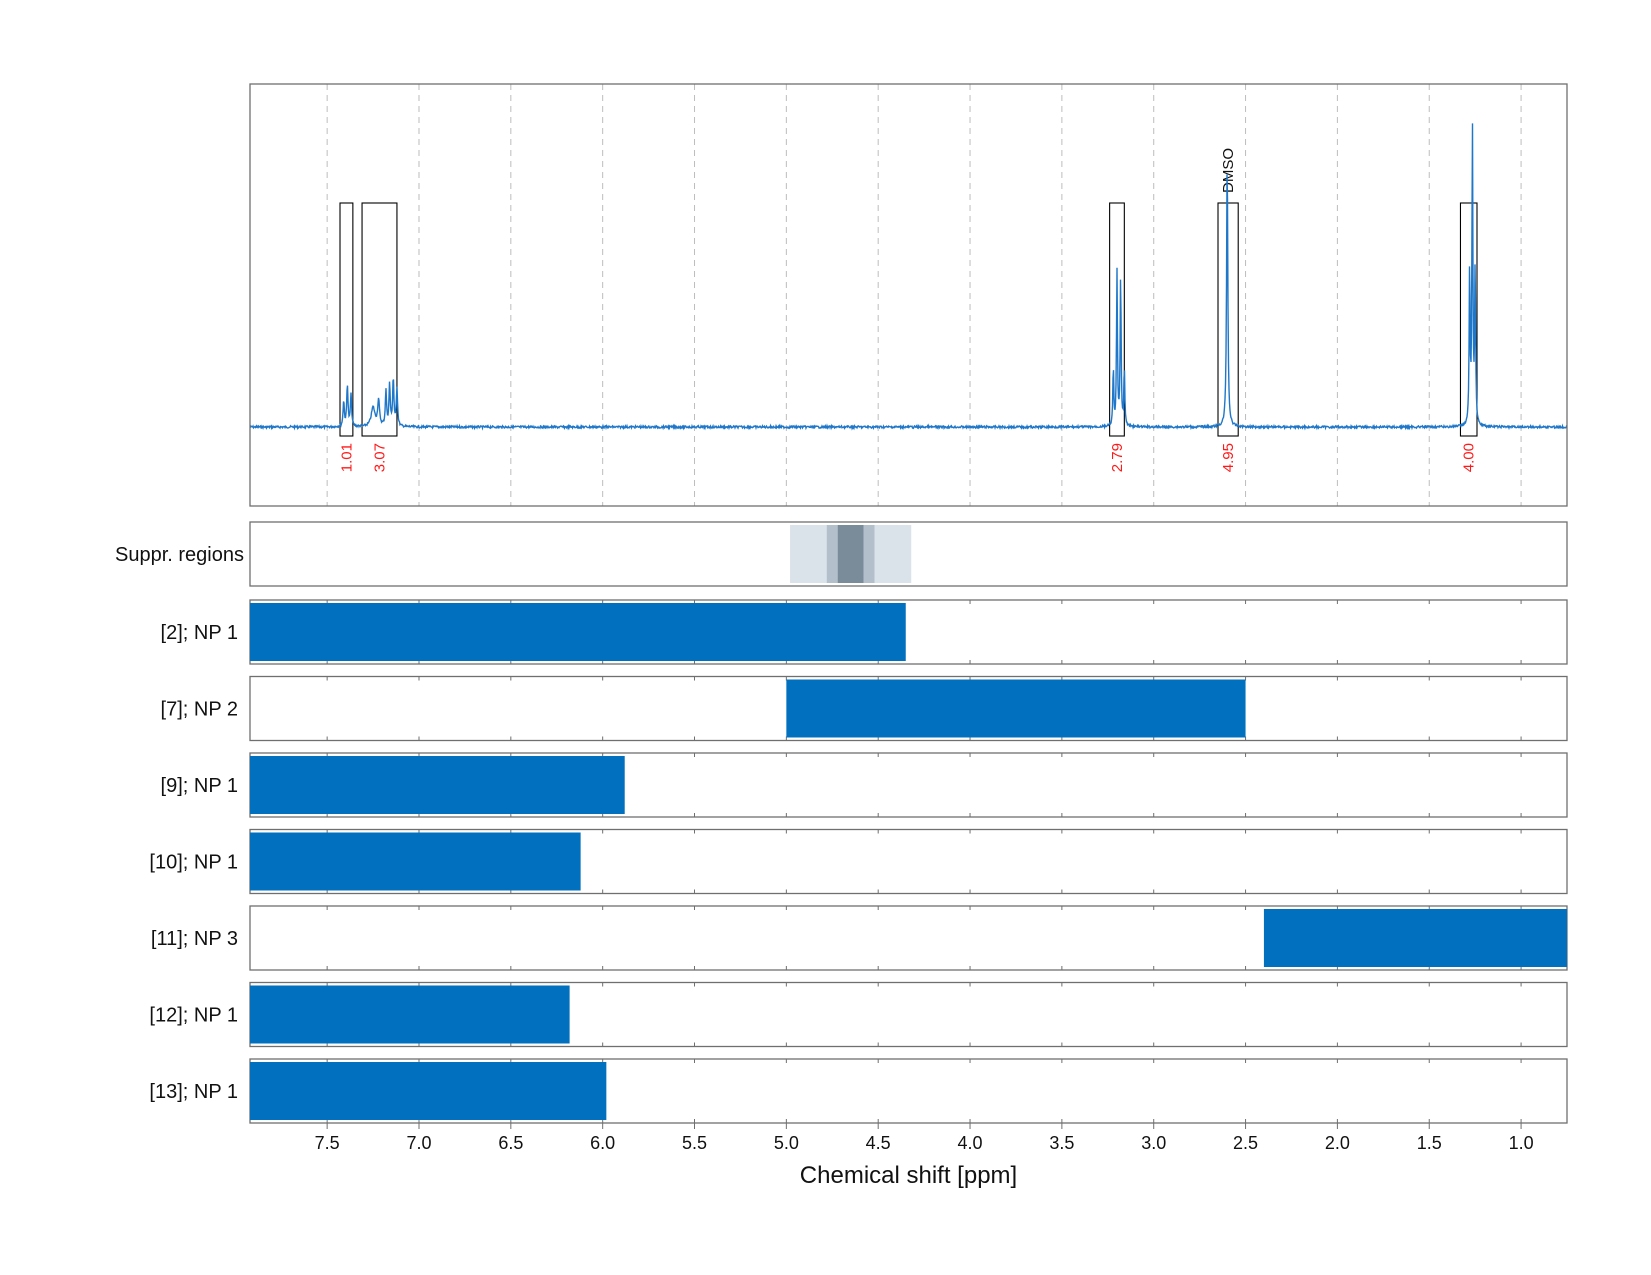  What do you see at coordinates (1228, 457) in the screenshot?
I see `integration-value: 4.95` at bounding box center [1228, 457].